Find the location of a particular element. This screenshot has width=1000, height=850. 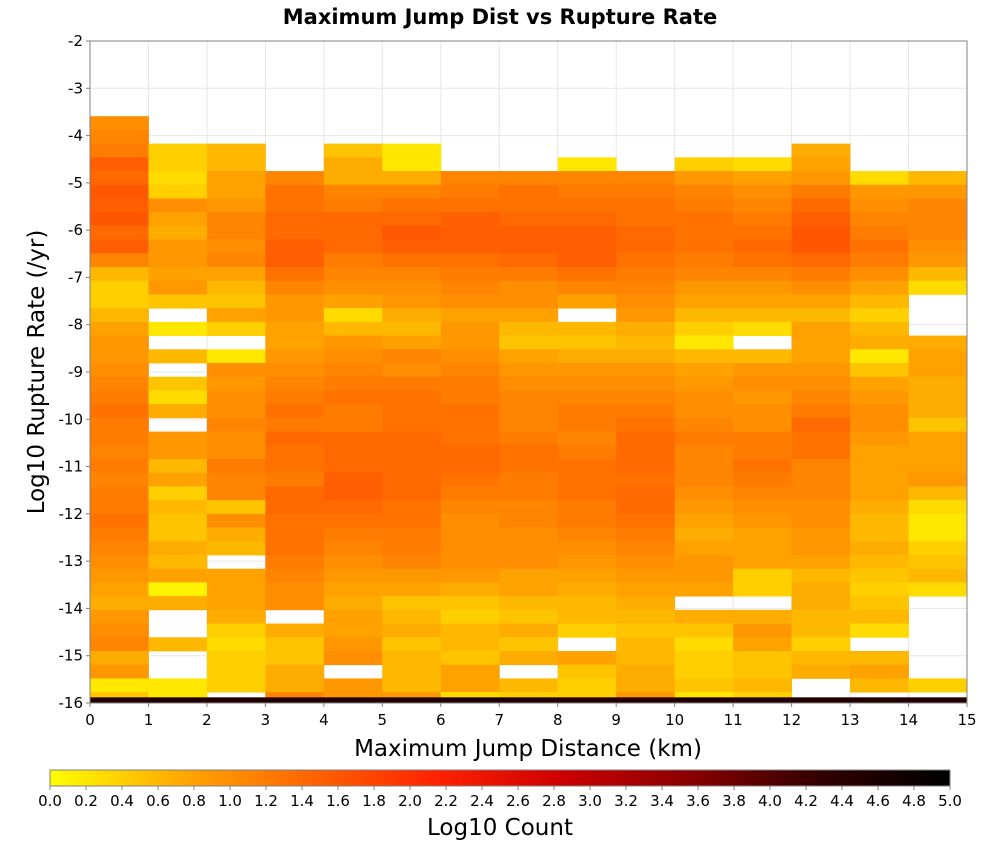

colorbar-tick-label: 0.2 is located at coordinates (86, 801).